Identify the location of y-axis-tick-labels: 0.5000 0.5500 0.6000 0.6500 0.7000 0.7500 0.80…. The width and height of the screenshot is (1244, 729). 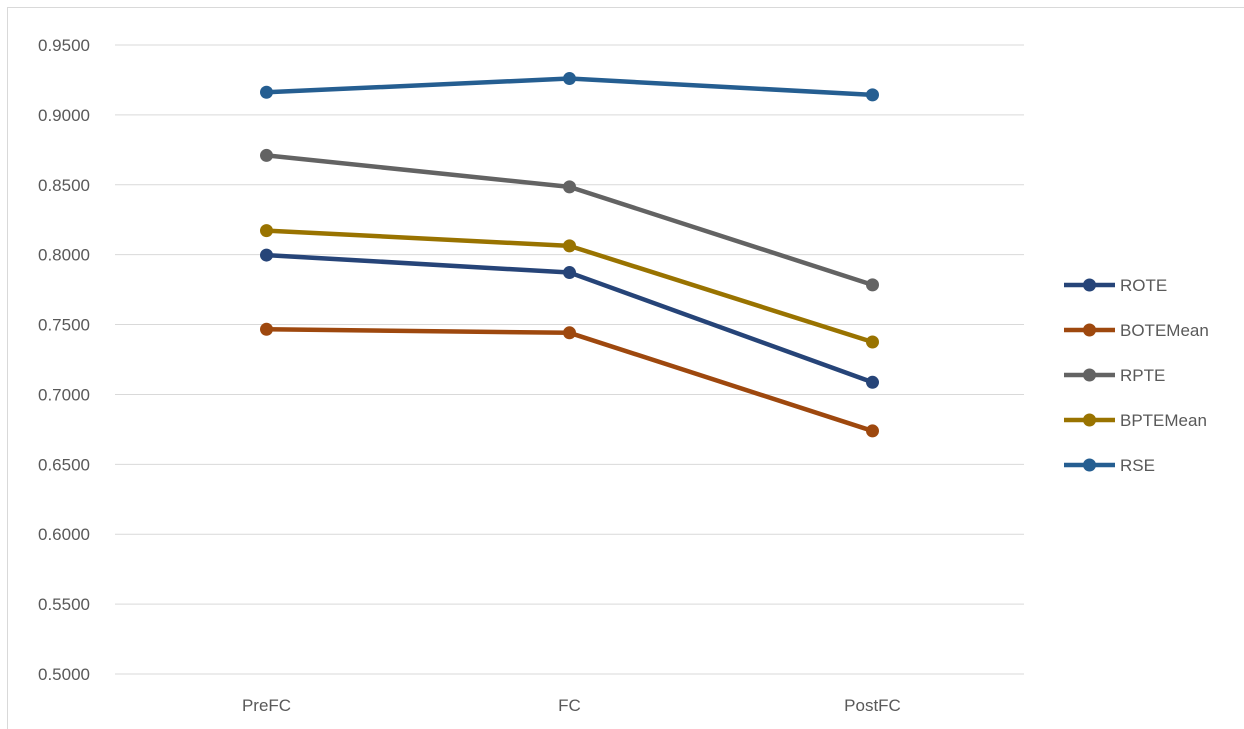
(64, 360).